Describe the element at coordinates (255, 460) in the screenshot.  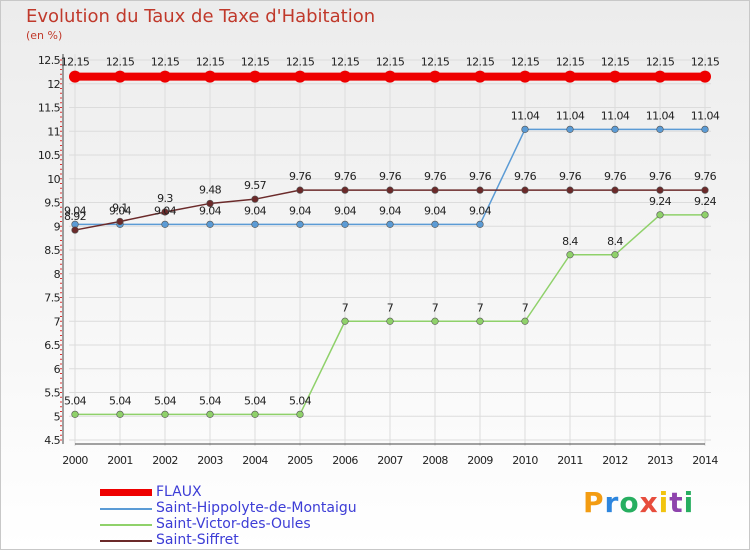
I see `x-tick-label: 2004` at that location.